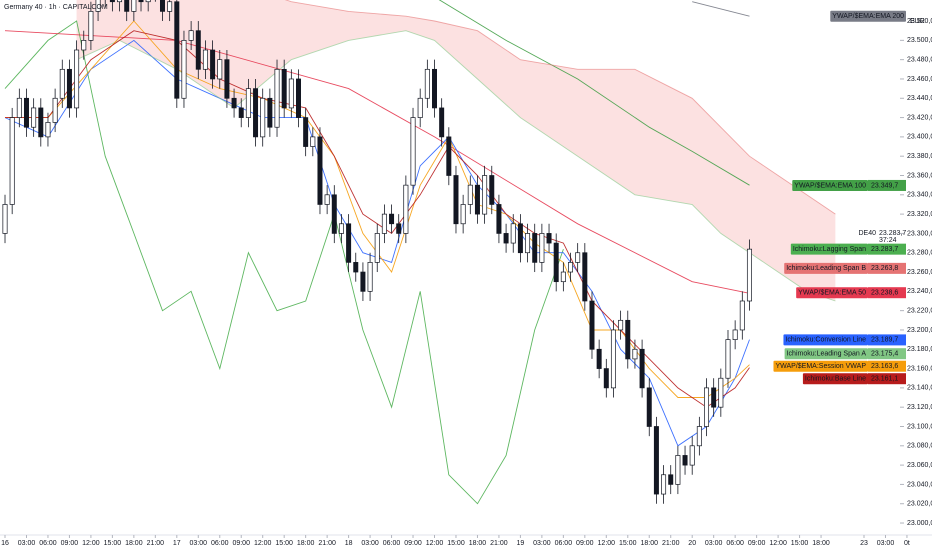  What do you see at coordinates (919, 330) in the screenshot?
I see `y-tick-label: 23.200,0` at bounding box center [919, 330].